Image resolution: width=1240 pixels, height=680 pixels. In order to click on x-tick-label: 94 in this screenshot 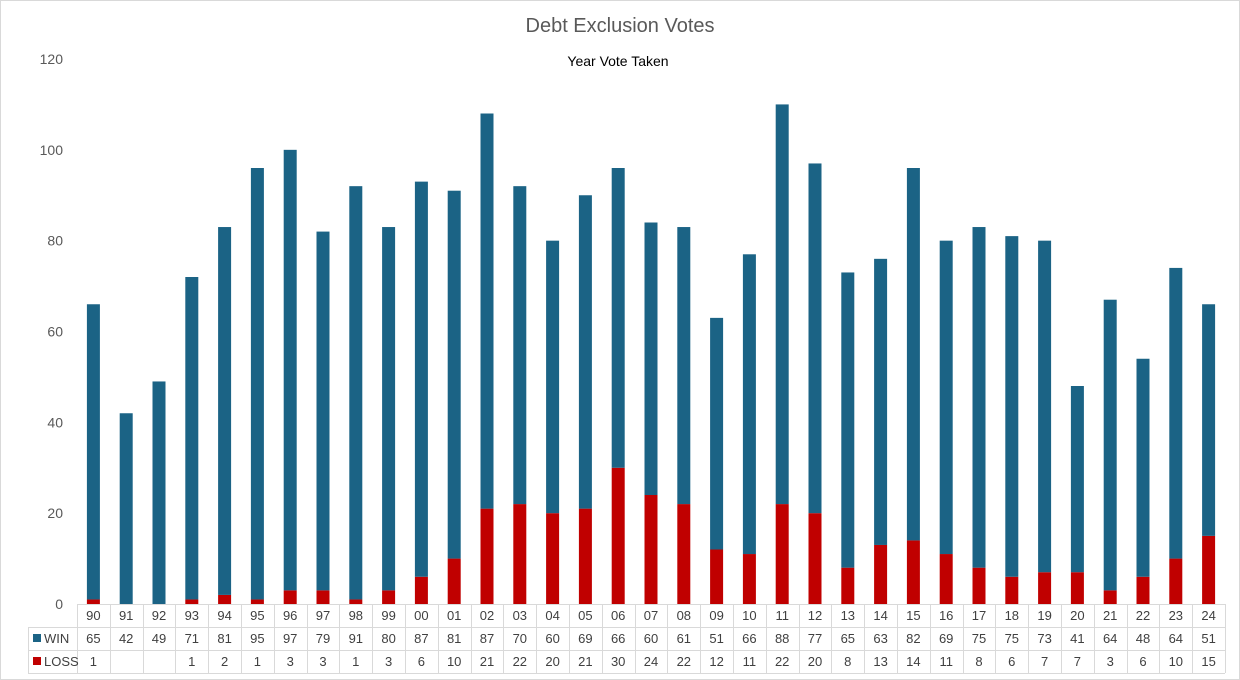, I will do `click(224, 615)`.